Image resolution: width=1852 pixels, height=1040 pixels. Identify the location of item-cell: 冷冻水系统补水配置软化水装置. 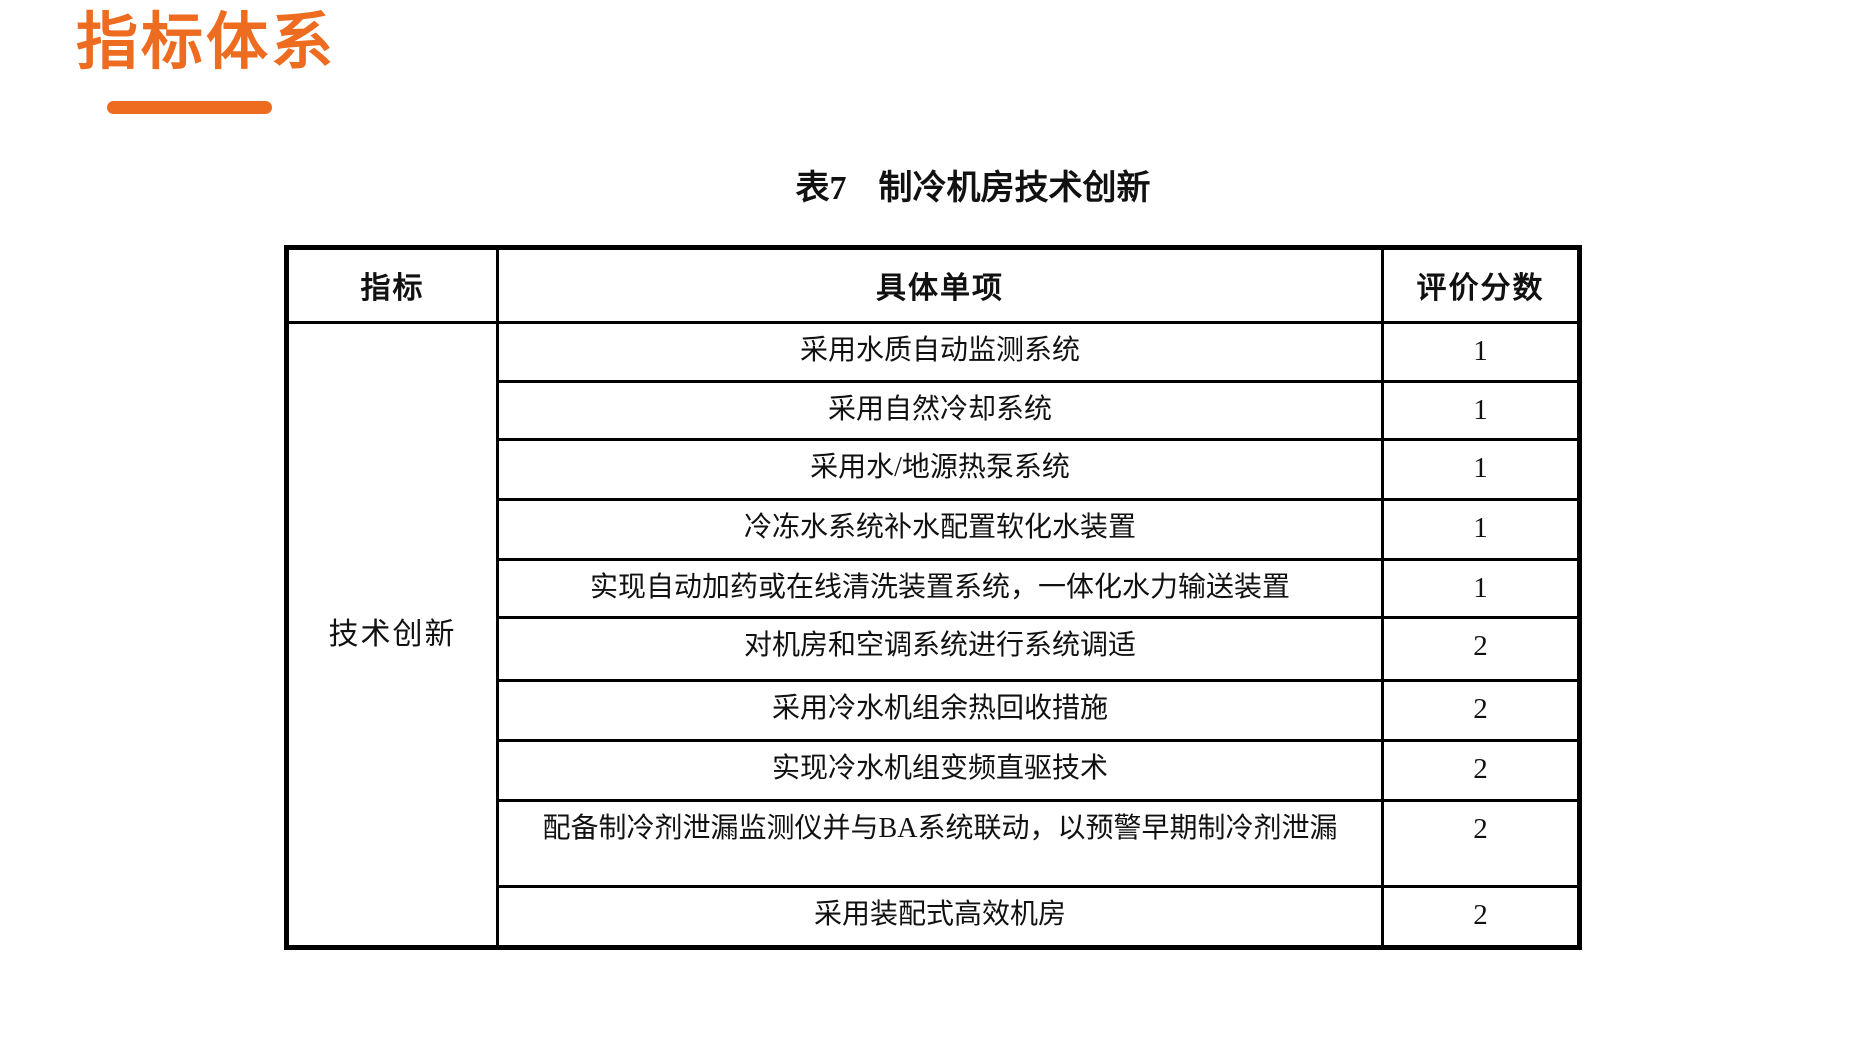
(940, 529).